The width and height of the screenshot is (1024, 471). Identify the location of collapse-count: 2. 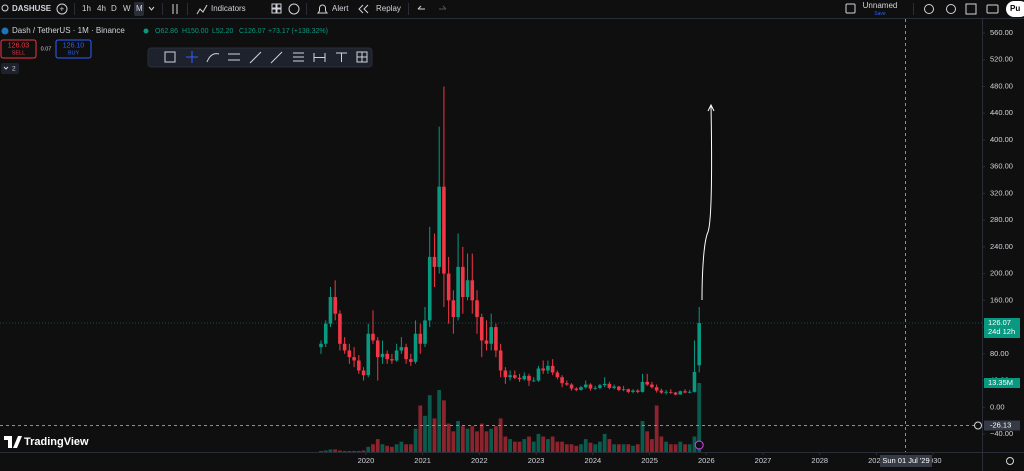
(14, 69).